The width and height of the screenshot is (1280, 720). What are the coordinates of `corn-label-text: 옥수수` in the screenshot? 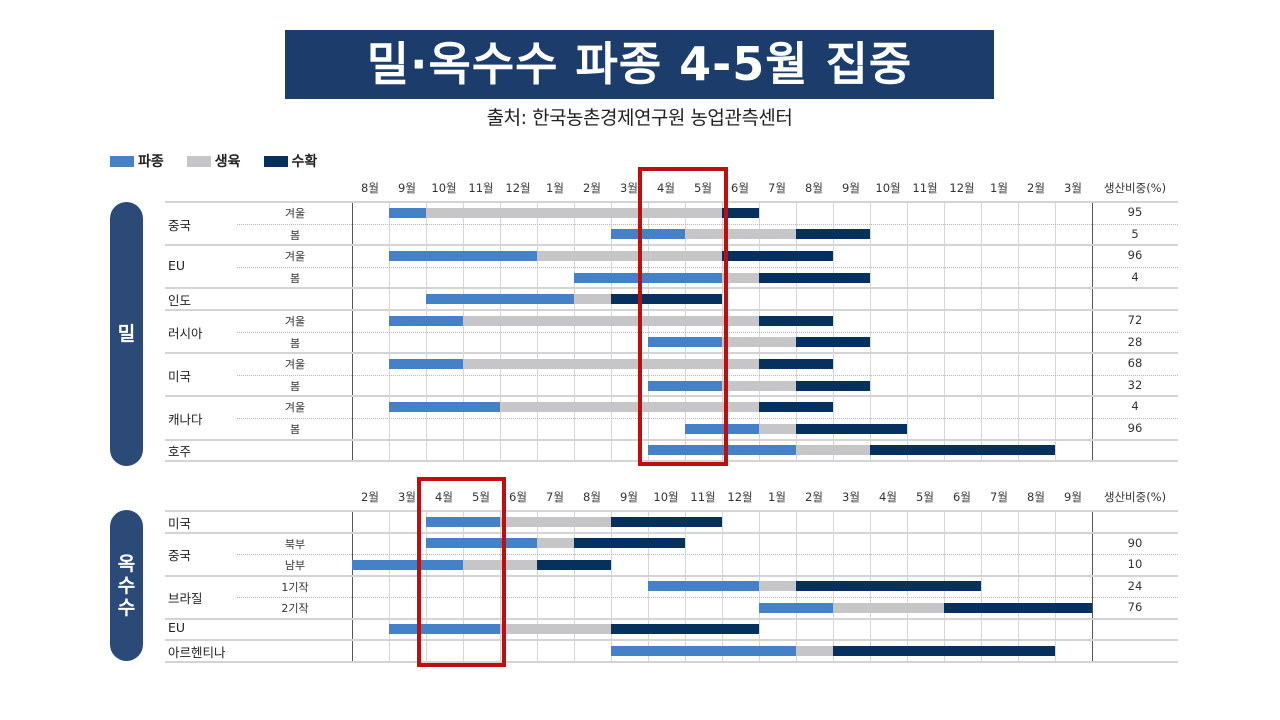 It's located at (126, 585).